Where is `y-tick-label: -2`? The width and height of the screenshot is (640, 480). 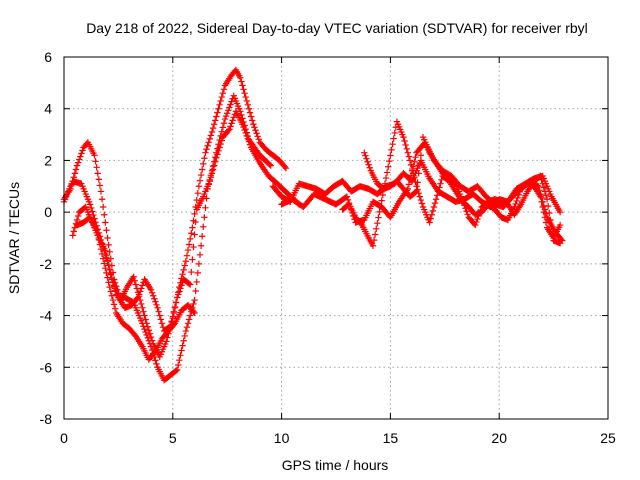 y-tick-label: -2 is located at coordinates (46, 264).